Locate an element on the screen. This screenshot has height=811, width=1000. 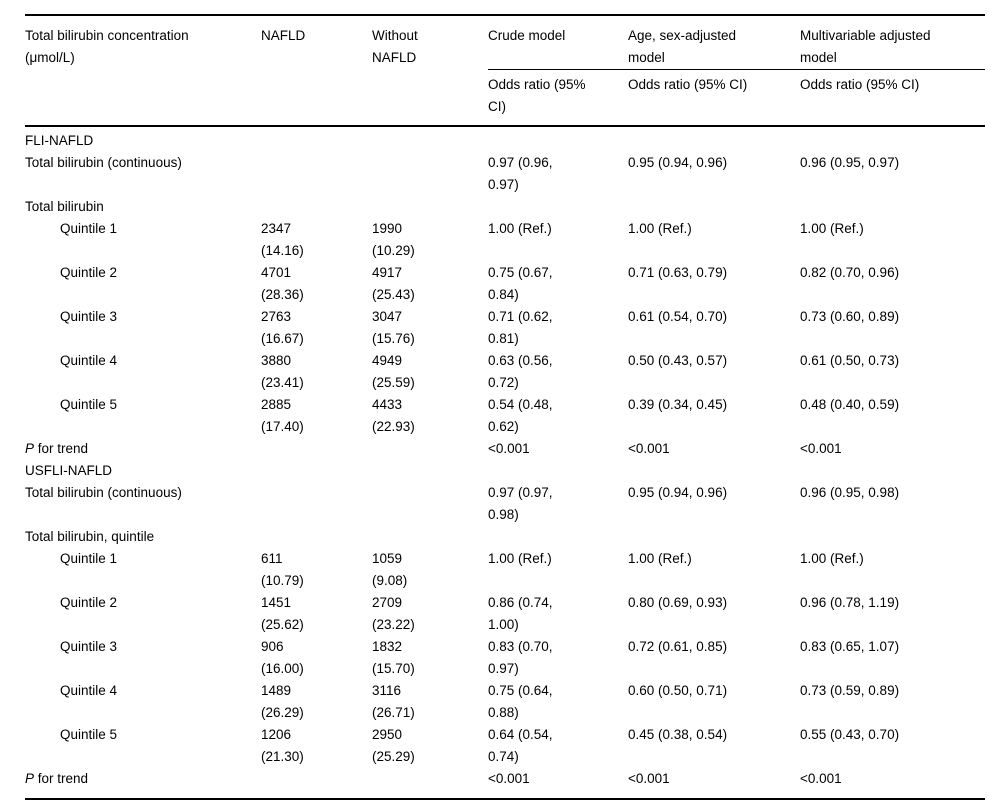
odds-ratio-crude: 0.71 (0.62, 0.81) is located at coordinates (520, 327).